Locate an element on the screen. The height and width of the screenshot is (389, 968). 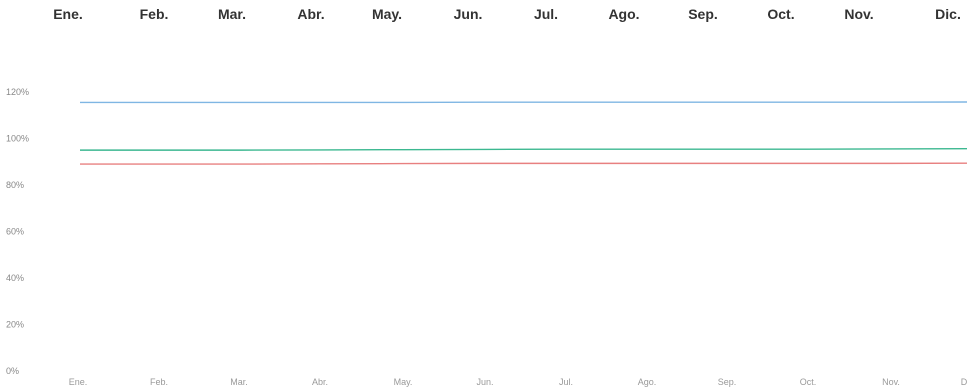
y-tick-label: 0% is located at coordinates (12, 371).